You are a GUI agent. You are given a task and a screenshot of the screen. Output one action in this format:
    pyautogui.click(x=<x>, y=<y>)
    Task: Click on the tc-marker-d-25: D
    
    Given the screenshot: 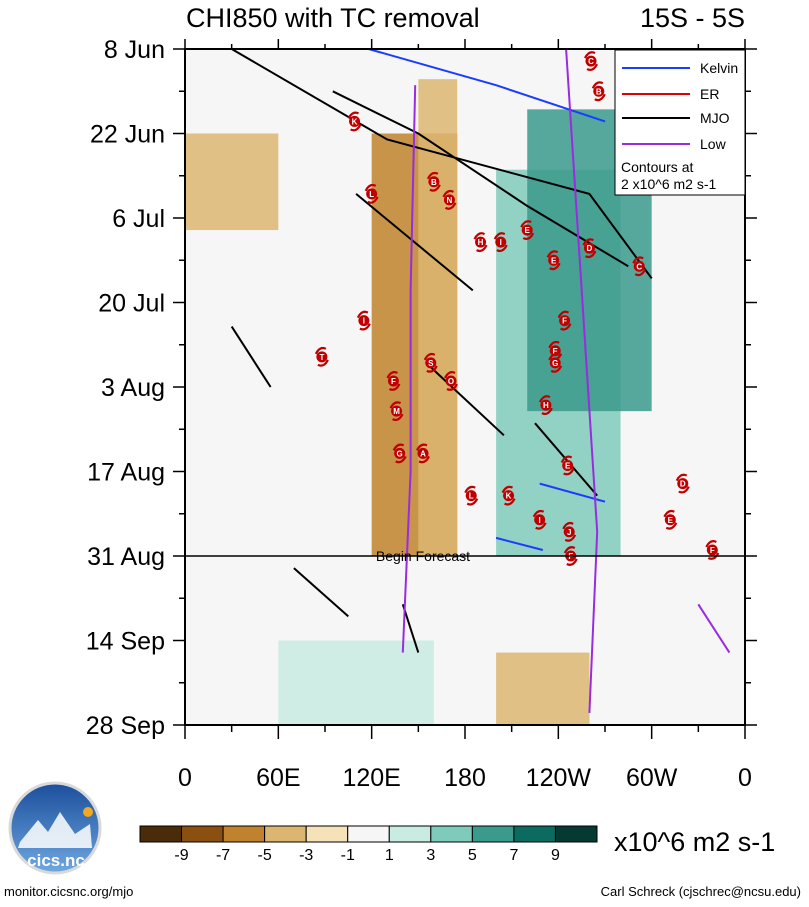 What is the action you would take?
    pyautogui.click(x=682, y=483)
    